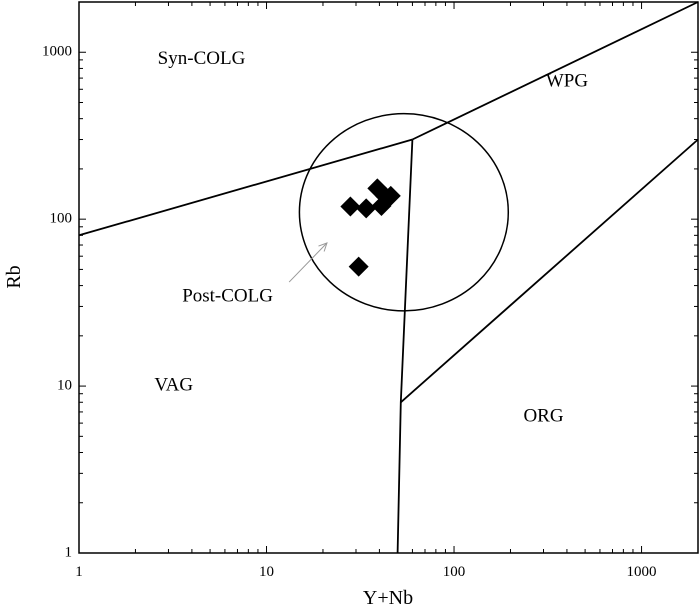 Image resolution: width=700 pixels, height=611 pixels. Describe the element at coordinates (173, 384) in the screenshot. I see `field-label-vag: VAG` at that location.